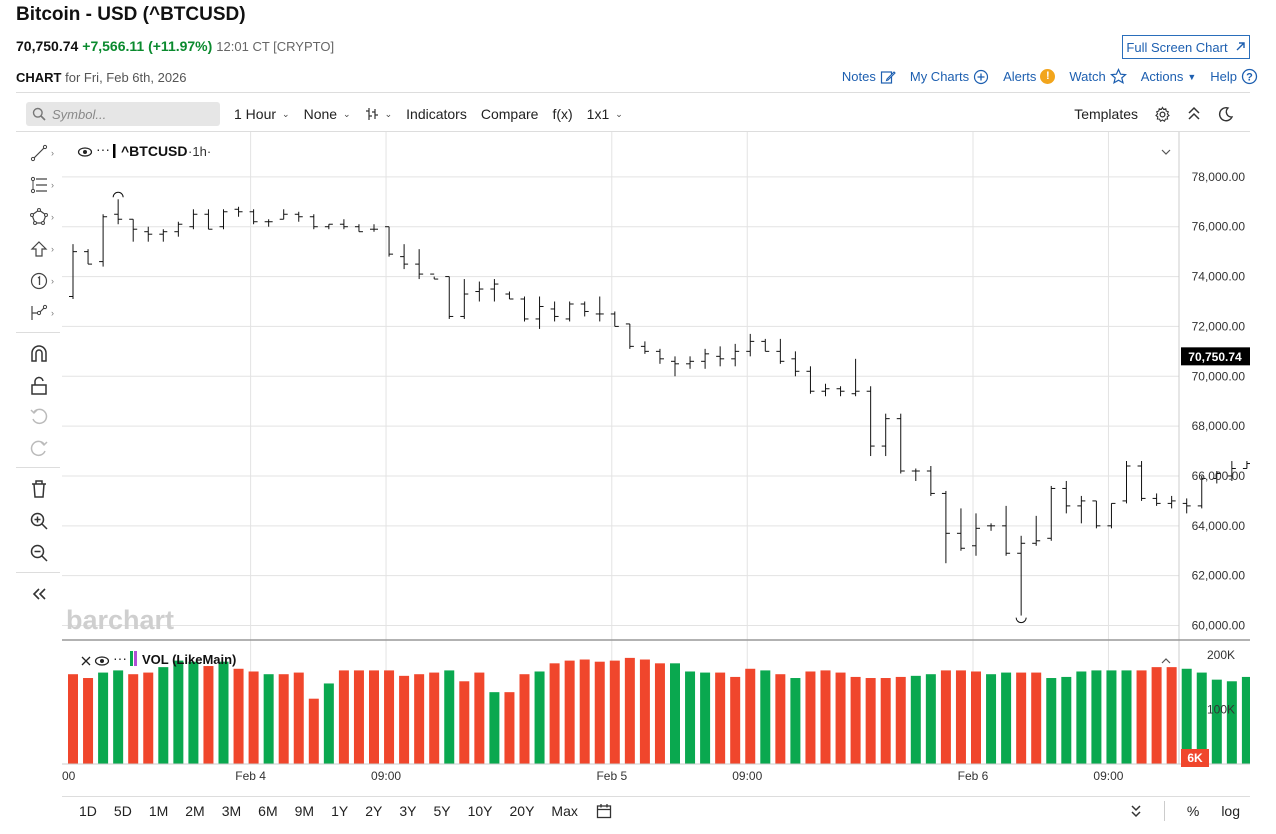 This screenshot has width=1276, height=834. What do you see at coordinates (39, 313) in the screenshot?
I see `measure-tool: ›` at bounding box center [39, 313].